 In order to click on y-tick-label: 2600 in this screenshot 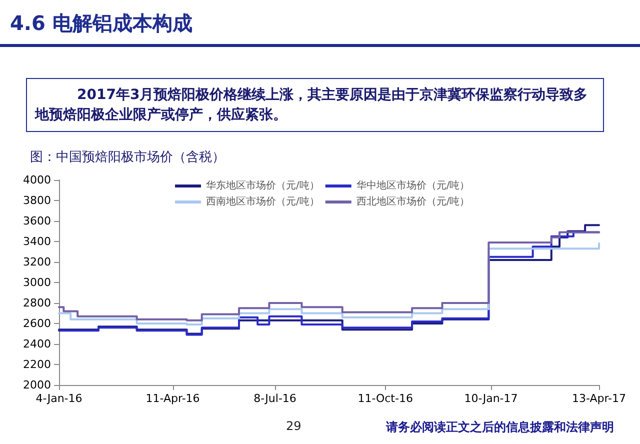, I will do `click(37, 323)`.